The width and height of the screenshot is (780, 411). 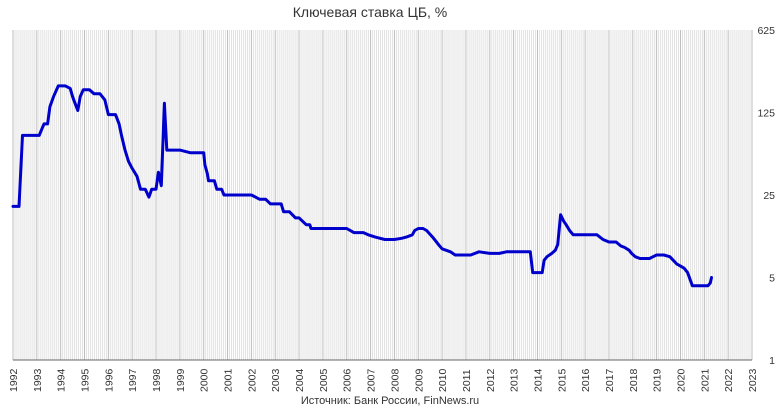 What do you see at coordinates (133, 380) in the screenshot?
I see `x-tick-label: 1997` at bounding box center [133, 380].